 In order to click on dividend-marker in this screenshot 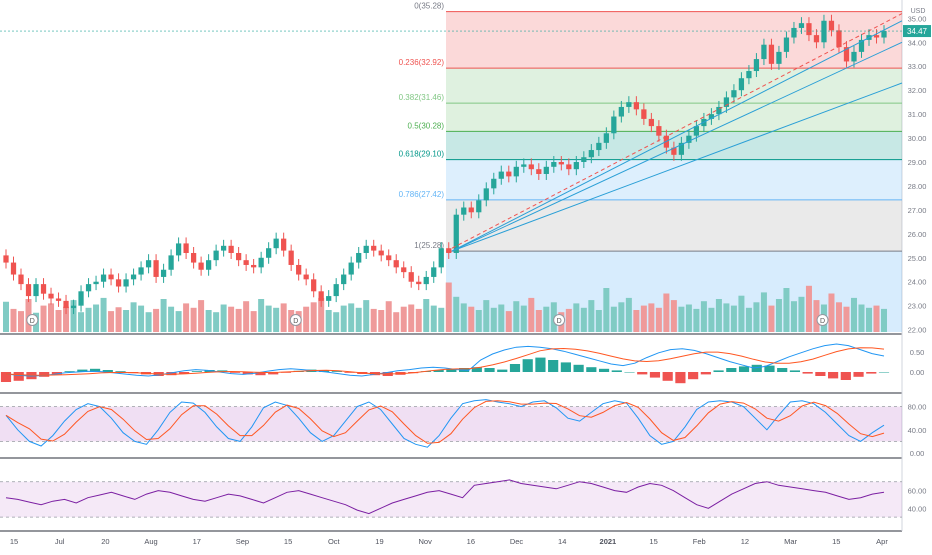, I will do `click(32, 320)`.